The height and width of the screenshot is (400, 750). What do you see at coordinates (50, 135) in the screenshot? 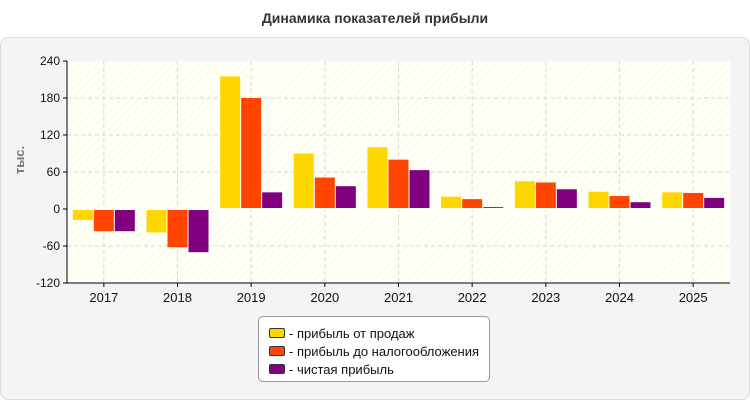
I see `y-tick-label: 120` at bounding box center [50, 135].